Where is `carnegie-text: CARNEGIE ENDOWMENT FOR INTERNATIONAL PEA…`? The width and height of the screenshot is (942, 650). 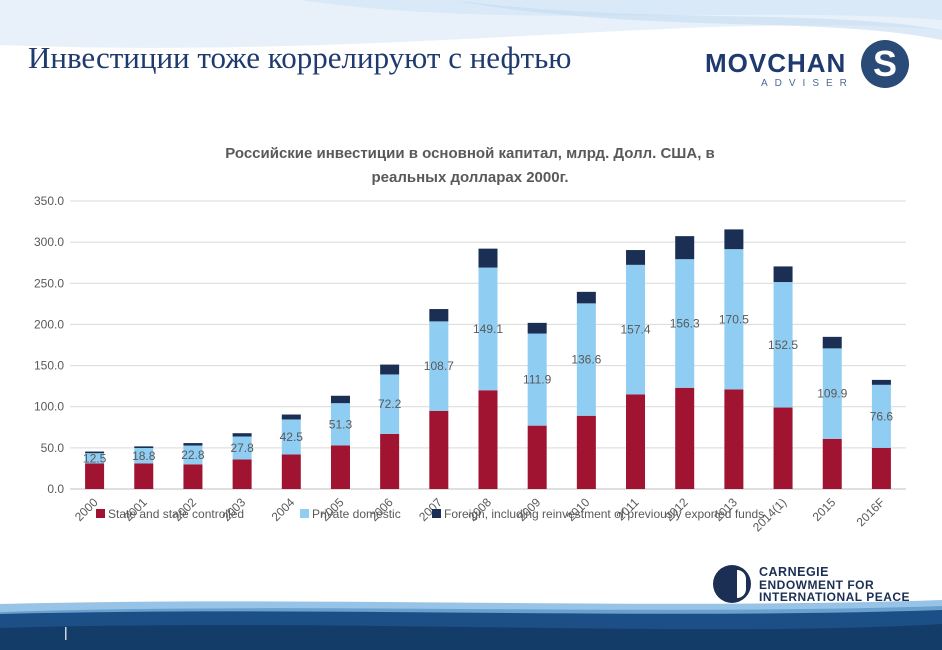
carnegie-text: CARNEGIE ENDOWMENT FOR INTERNATIONAL PEA… is located at coordinates (834, 585).